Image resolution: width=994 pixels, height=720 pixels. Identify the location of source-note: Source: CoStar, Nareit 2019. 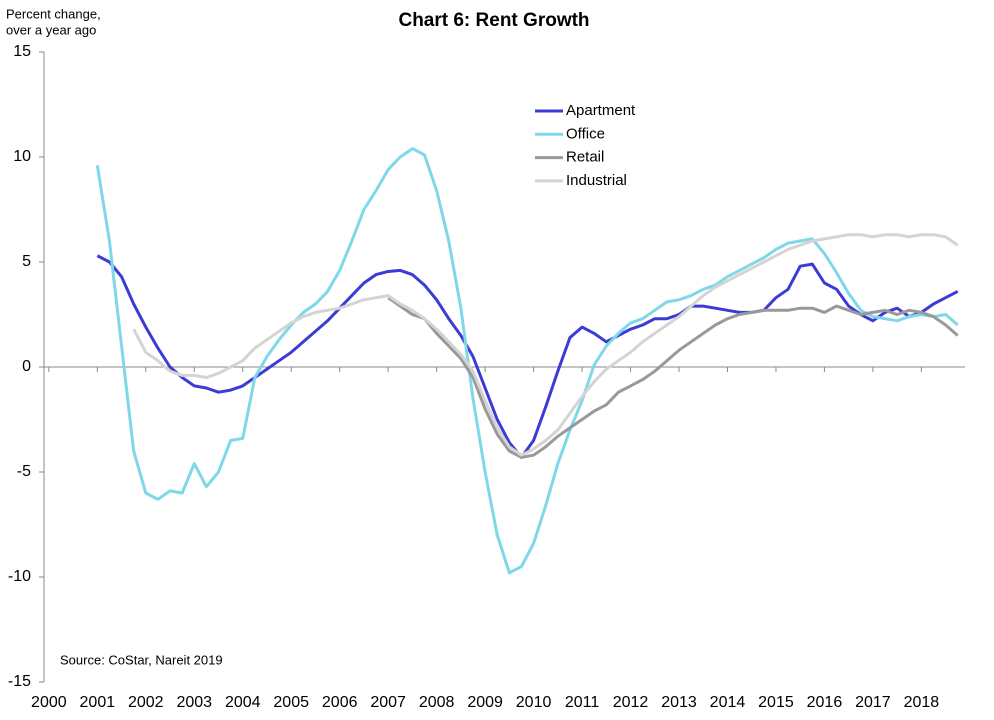
(141, 659).